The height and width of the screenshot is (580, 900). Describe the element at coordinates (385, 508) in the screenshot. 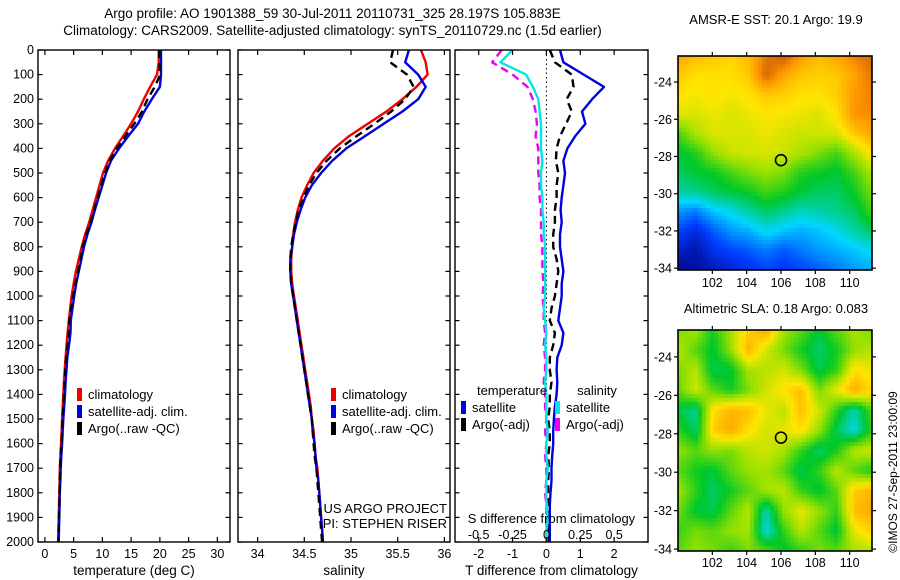

I see `project-annotation-line1: US ARGO PROJECT` at that location.